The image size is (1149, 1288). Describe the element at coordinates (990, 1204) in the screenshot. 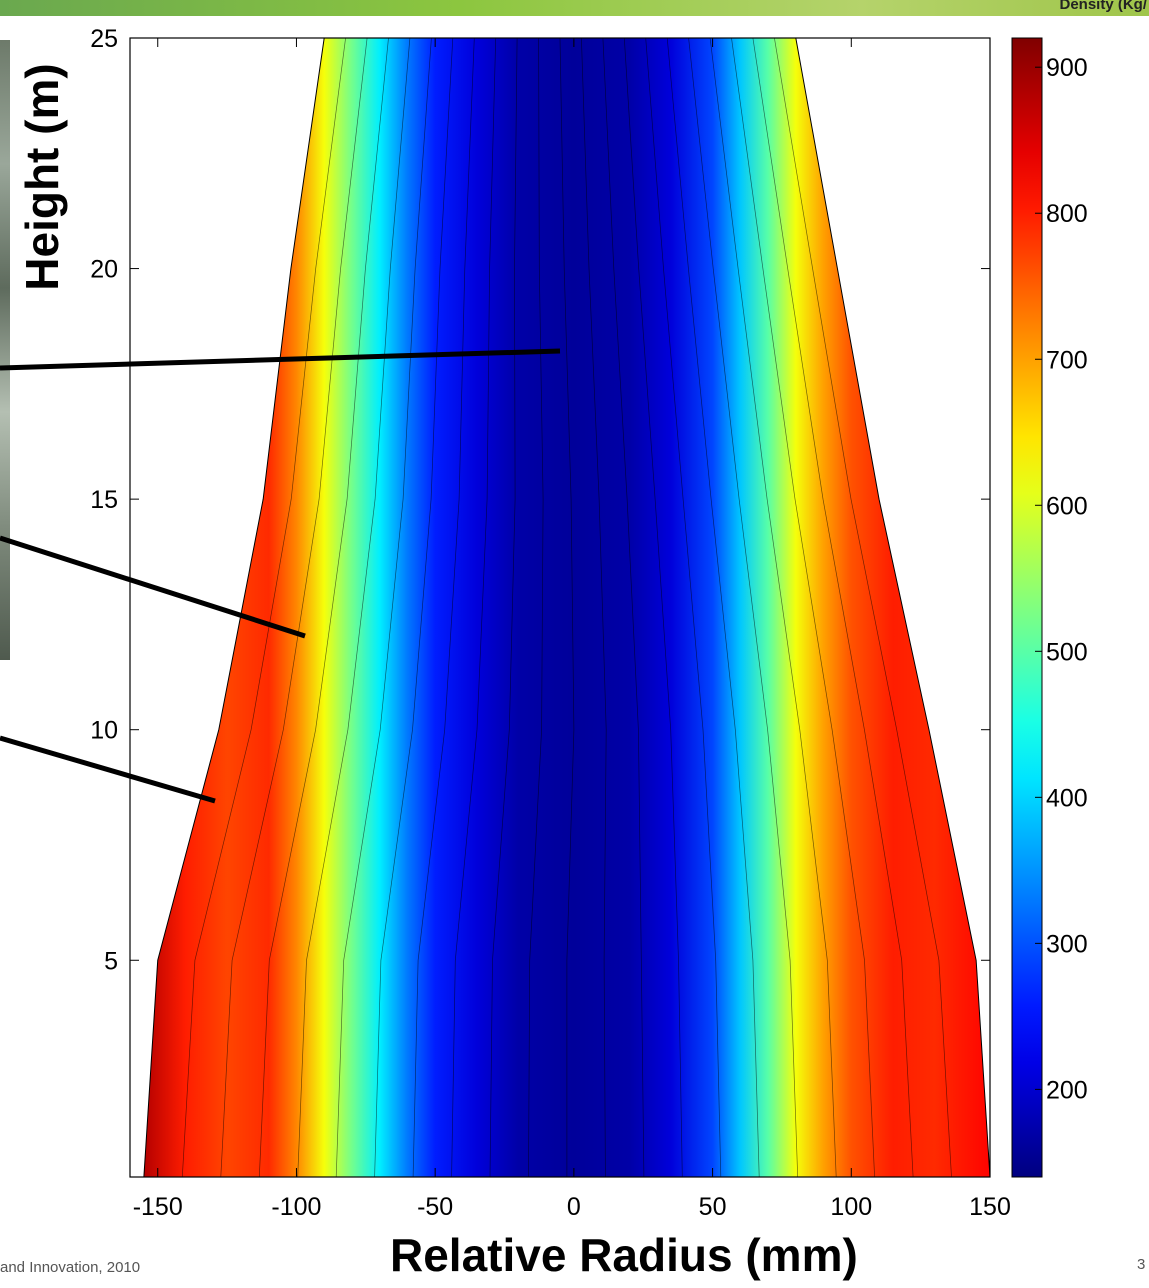

I see `x-tick-label: 150` at that location.